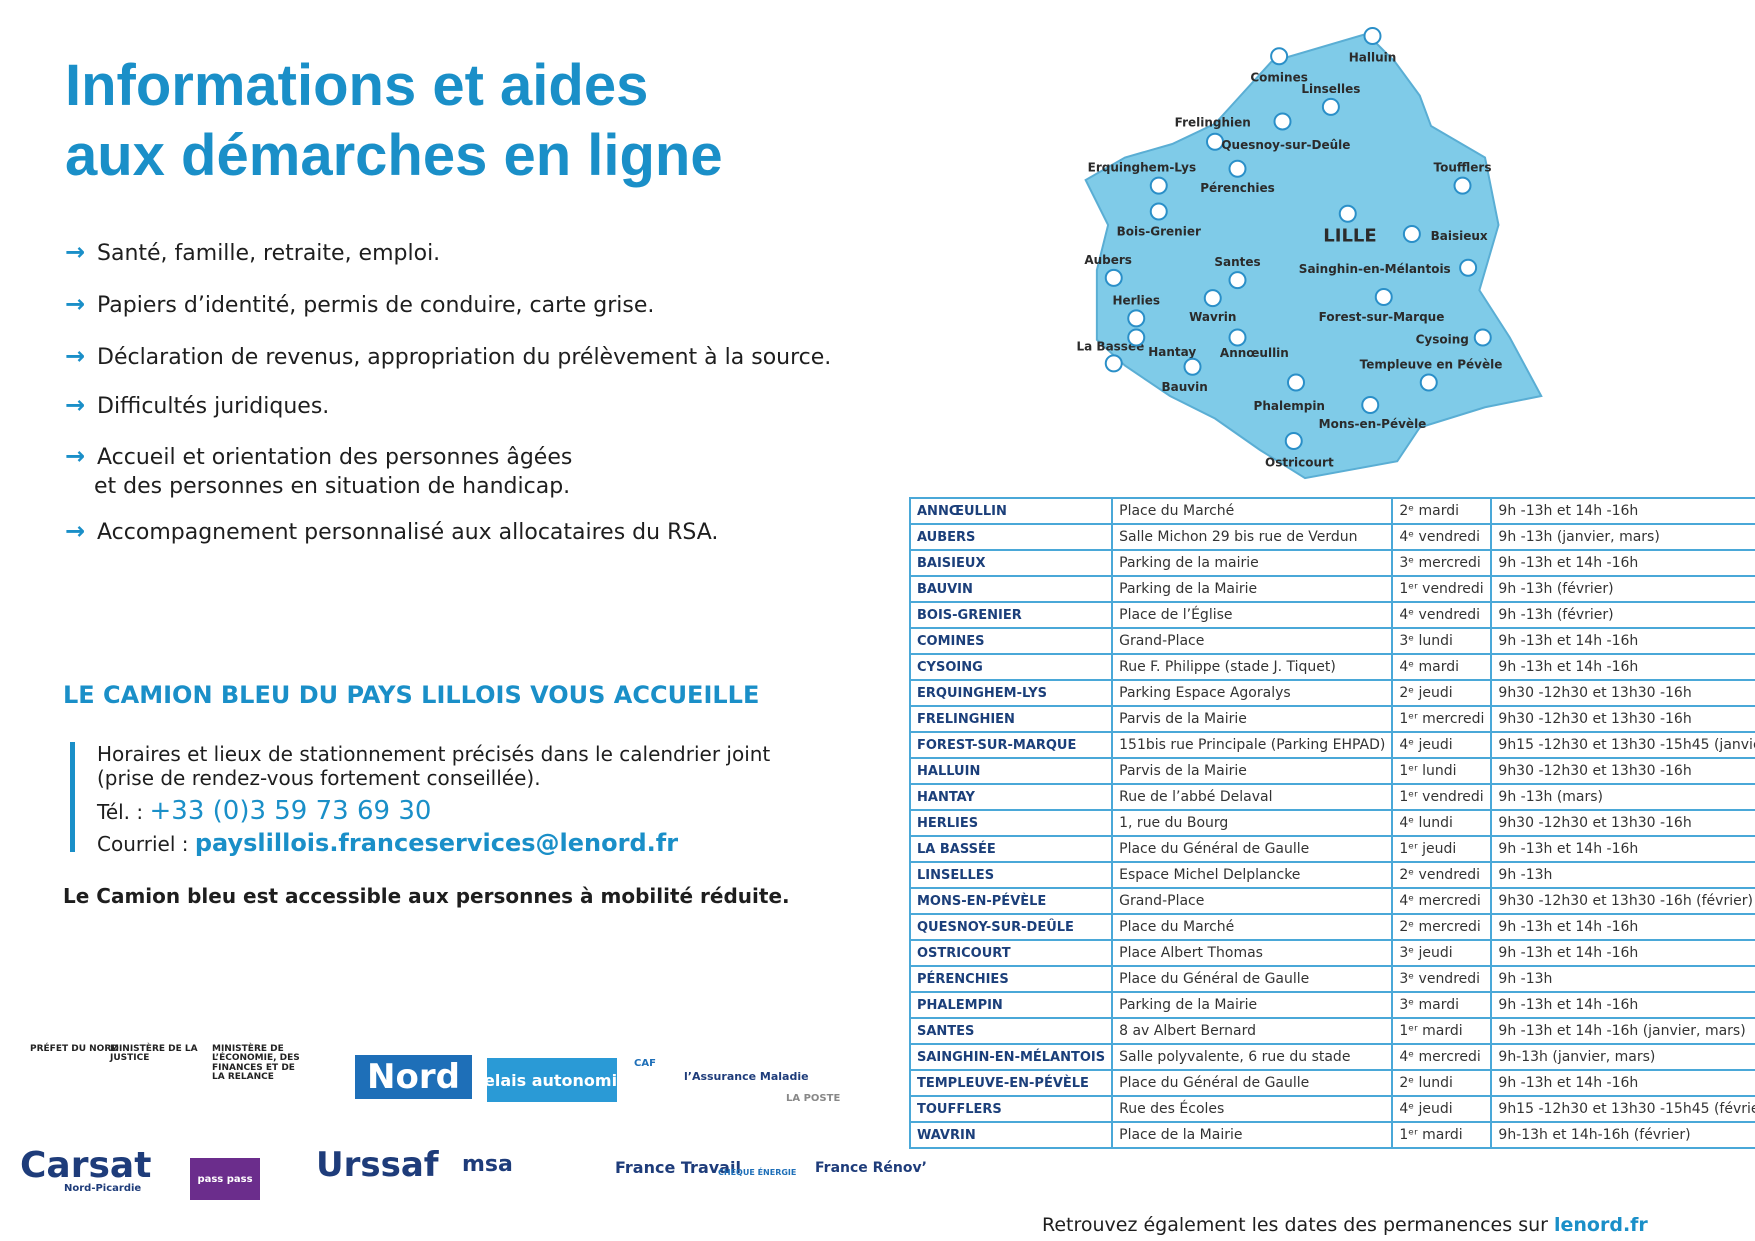 This screenshot has height=1241, width=1755. I want to click on bullet: Difficultés juridiques., so click(213, 406).